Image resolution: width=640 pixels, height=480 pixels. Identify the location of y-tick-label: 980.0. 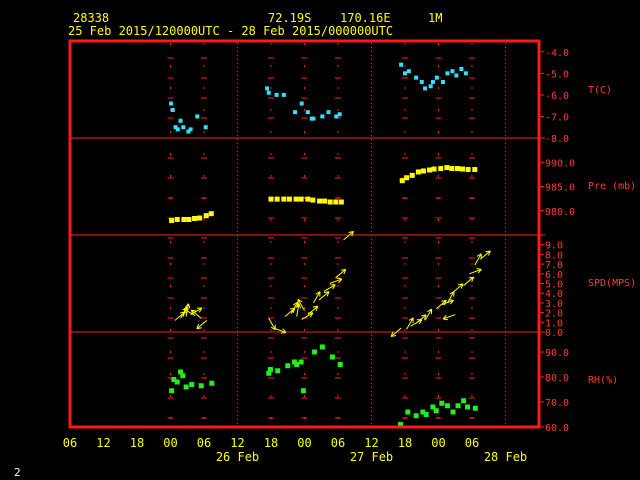
(560, 212).